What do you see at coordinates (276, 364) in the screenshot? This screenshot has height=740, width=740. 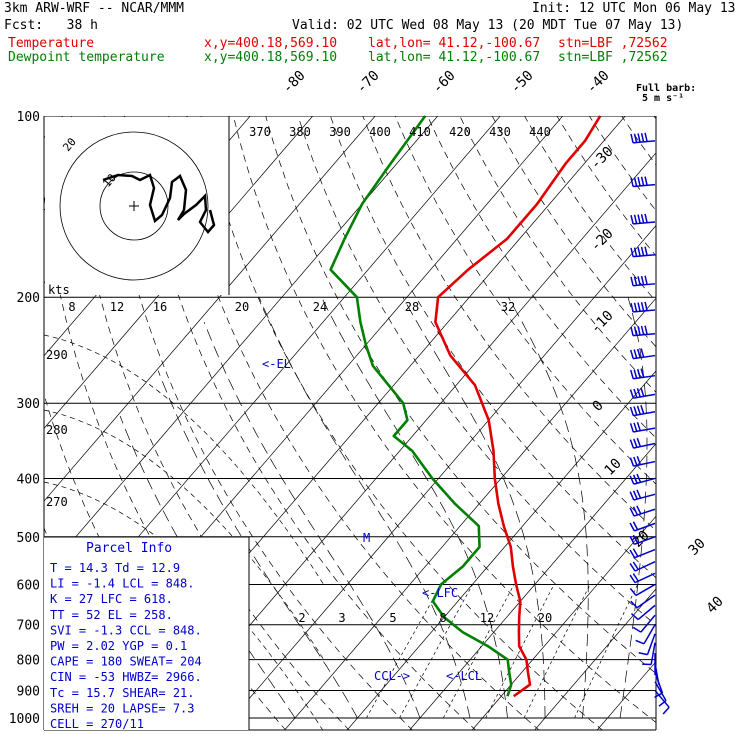 I see `parcel-level-annotation: <-EL` at bounding box center [276, 364].